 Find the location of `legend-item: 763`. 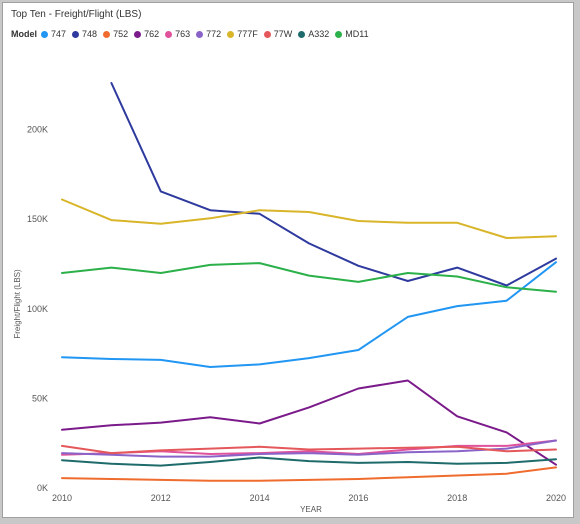

legend-item: 763 is located at coordinates (177, 34).